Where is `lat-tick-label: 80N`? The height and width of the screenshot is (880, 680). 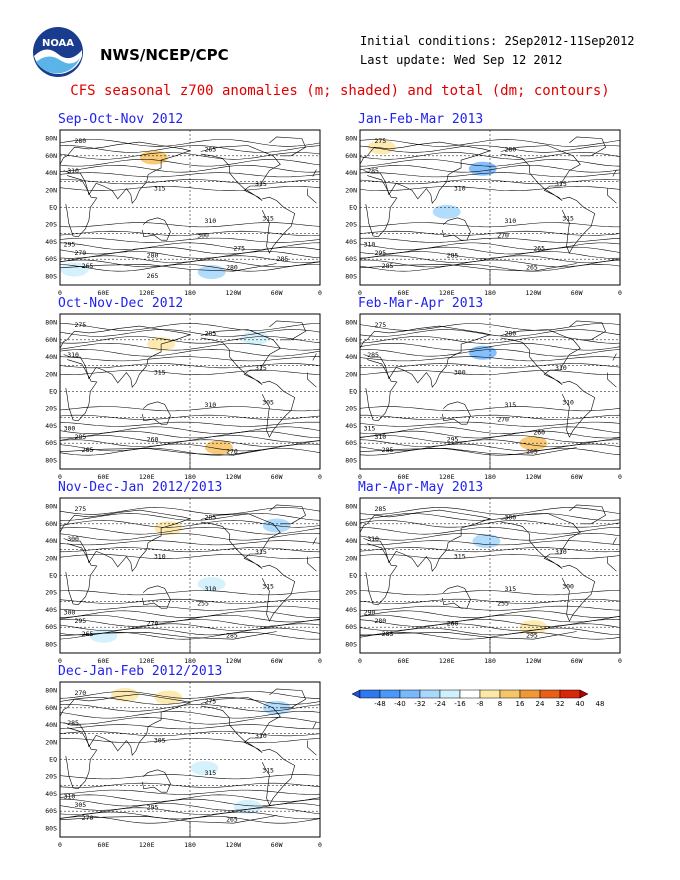
lat-tick-label: 80N is located at coordinates (351, 323).